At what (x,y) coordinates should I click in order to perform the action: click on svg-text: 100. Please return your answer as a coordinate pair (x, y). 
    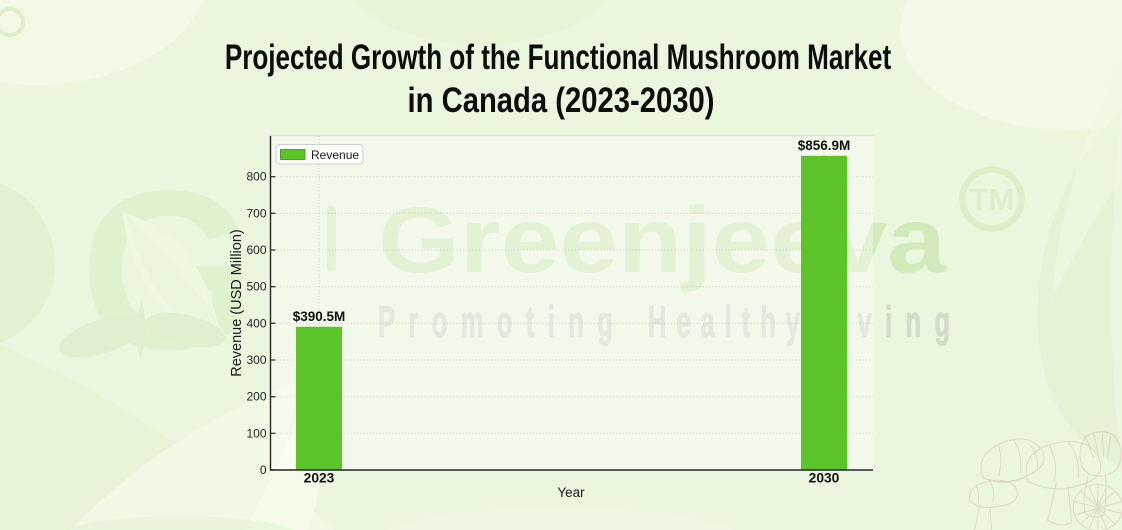
    Looking at the image, I should click on (256, 433).